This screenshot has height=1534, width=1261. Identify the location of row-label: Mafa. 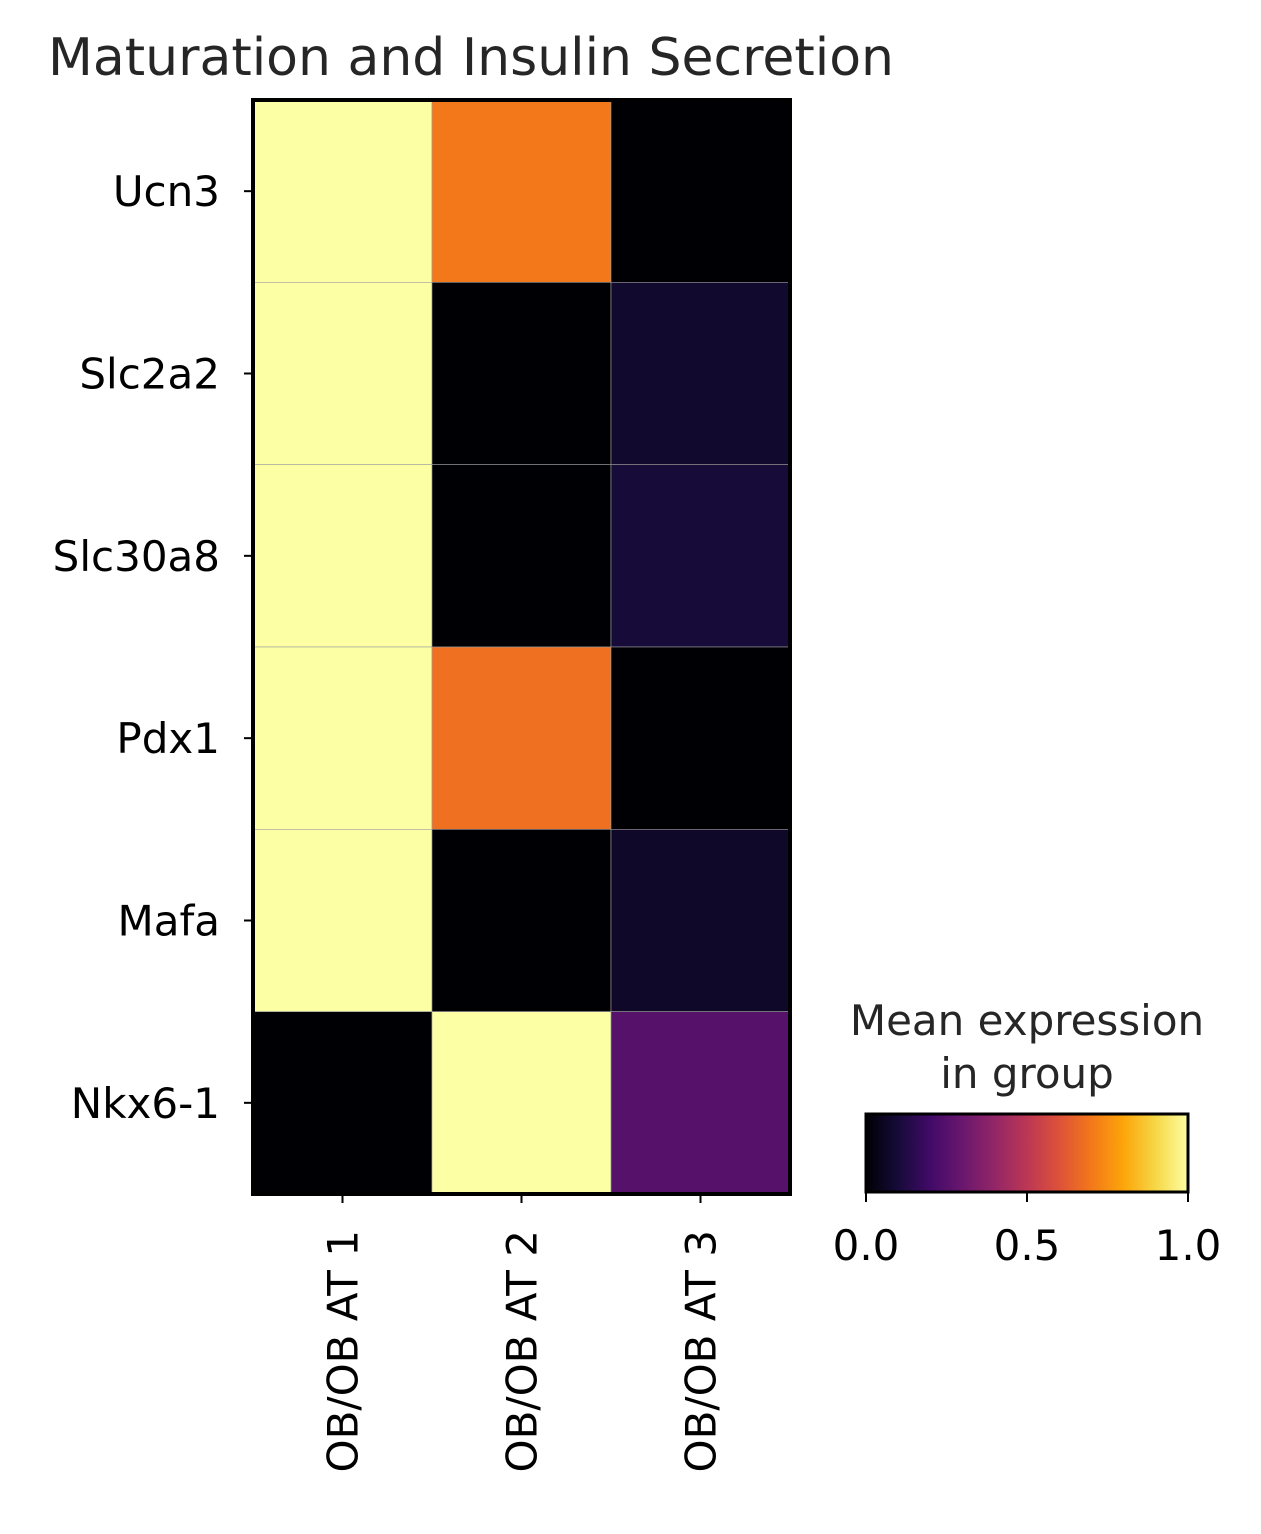
(169, 921).